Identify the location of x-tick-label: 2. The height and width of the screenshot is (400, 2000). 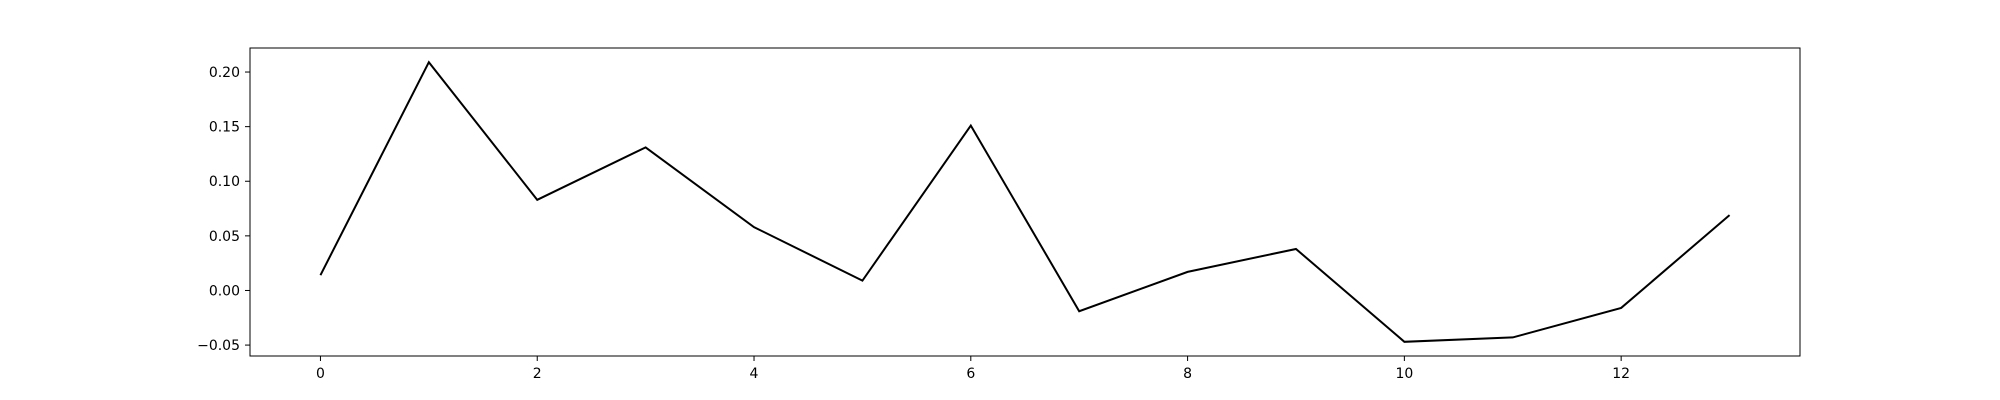
(537, 374).